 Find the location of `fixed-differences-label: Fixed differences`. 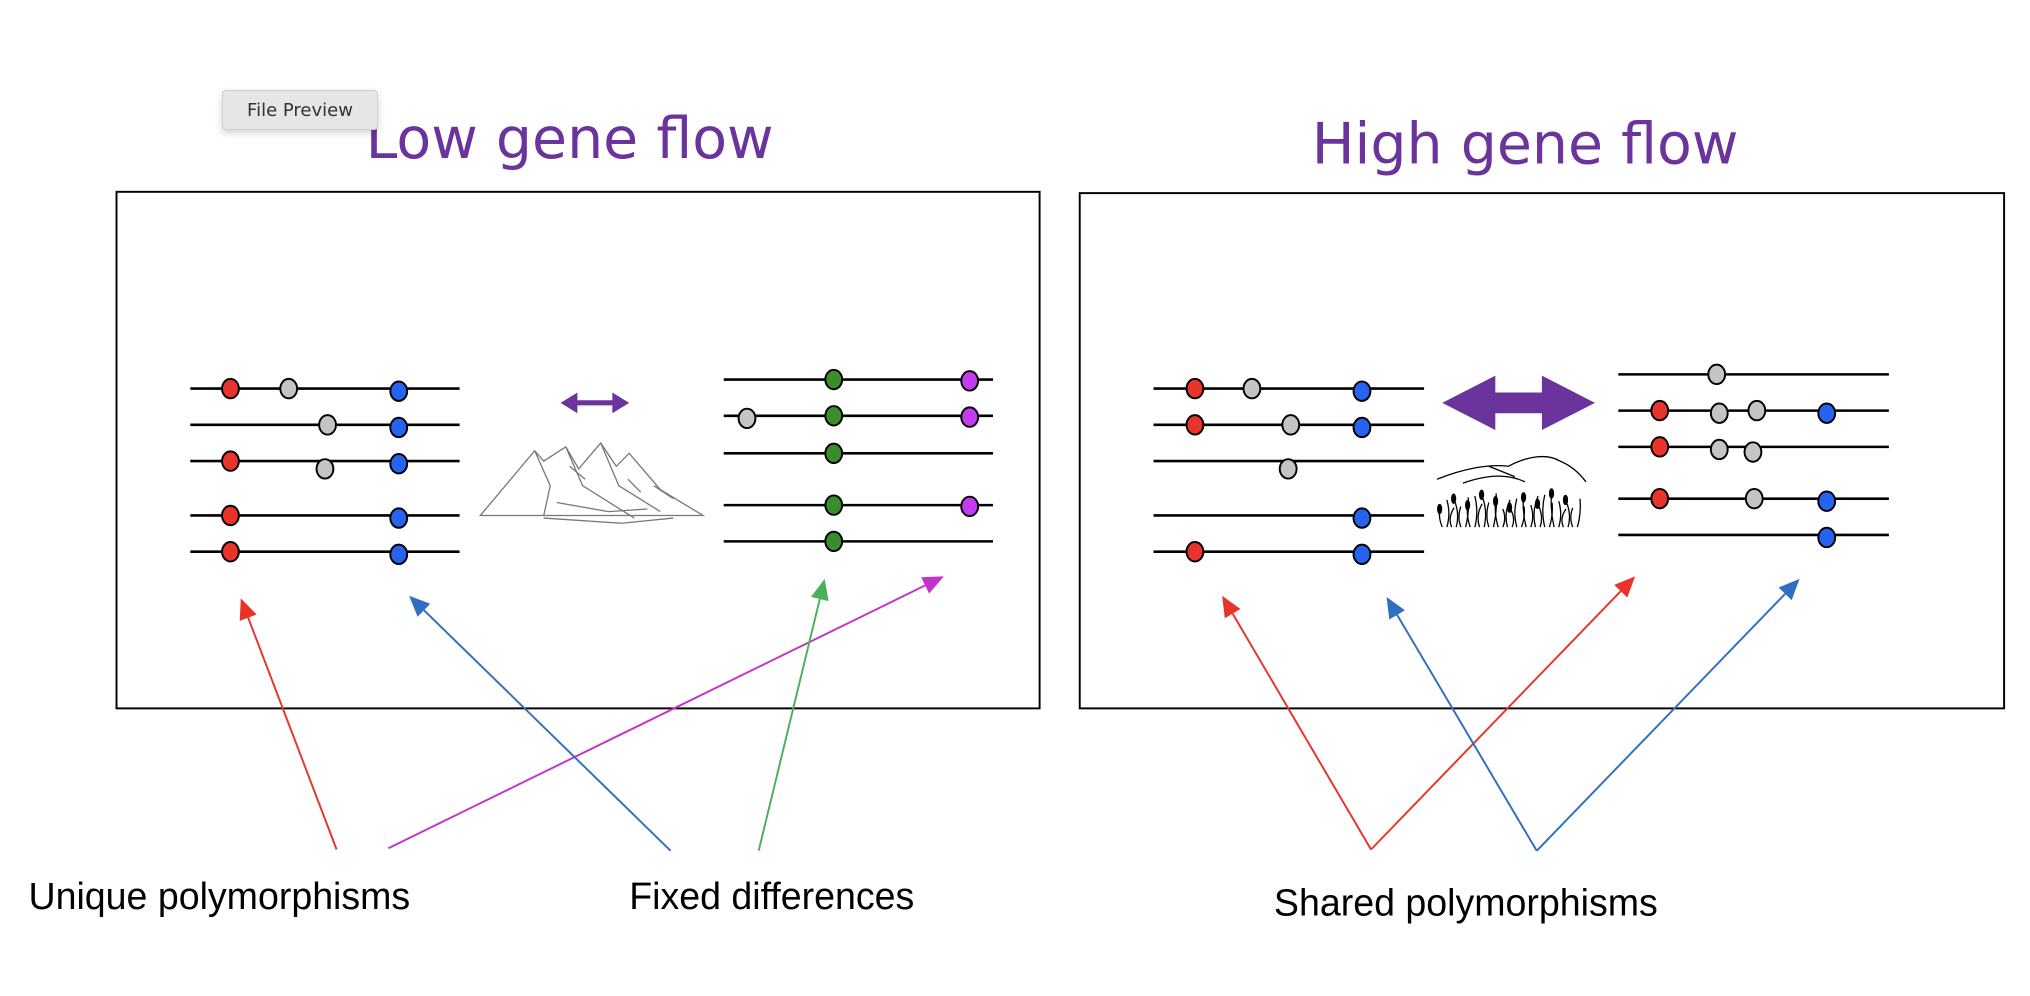

fixed-differences-label: Fixed differences is located at coordinates (771, 896).